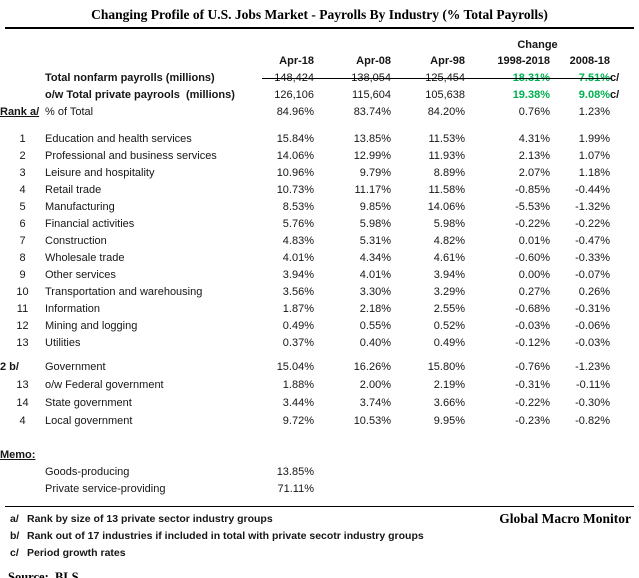 Image resolution: width=639 pixels, height=578 pixels. What do you see at coordinates (73, 189) in the screenshot?
I see `label-cell: Retail trade` at bounding box center [73, 189].